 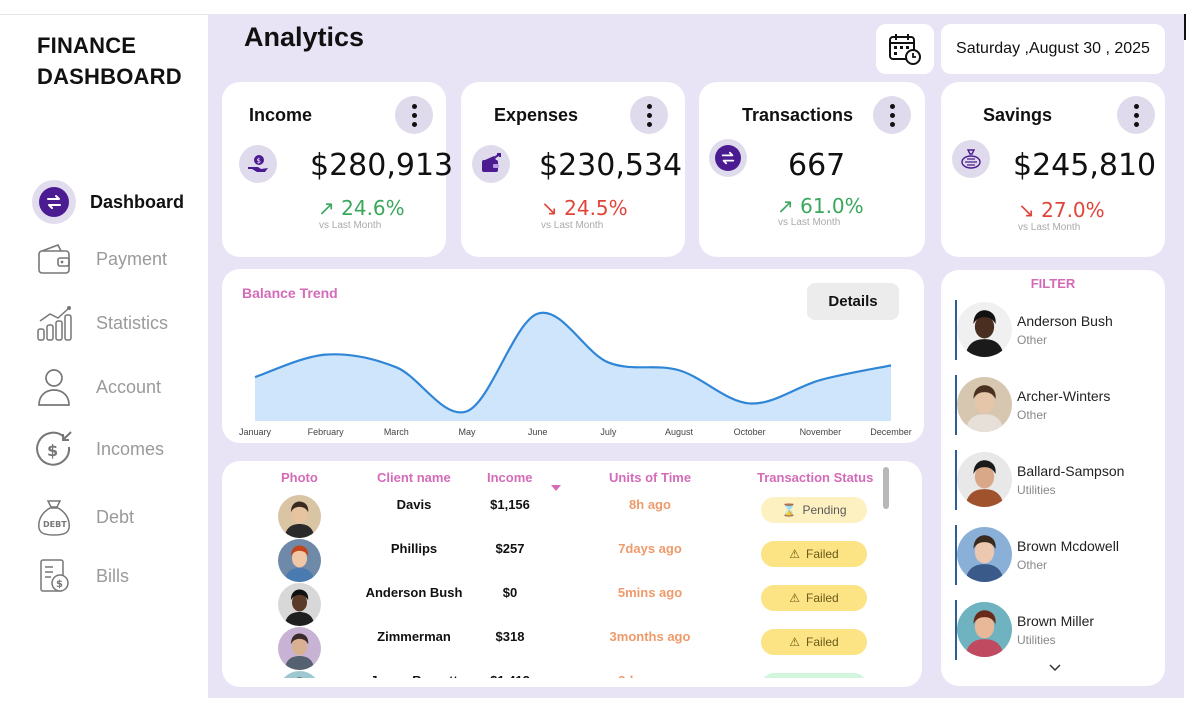 I want to click on chart-title: Balance Trend, so click(x=290, y=293).